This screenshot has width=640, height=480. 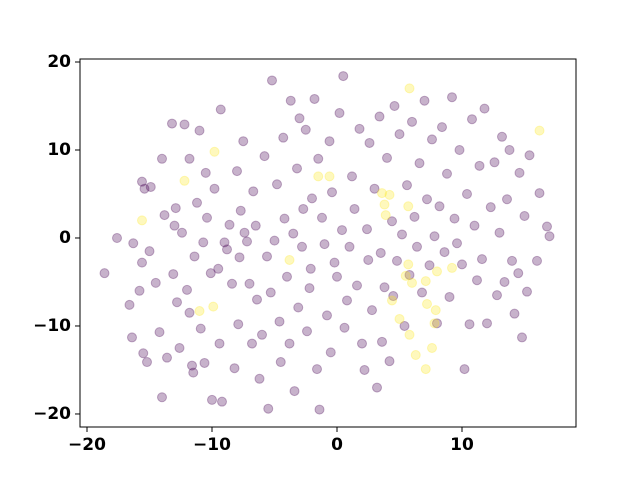 What do you see at coordinates (337, 445) in the screenshot?
I see `x-tick-label: 0` at bounding box center [337, 445].